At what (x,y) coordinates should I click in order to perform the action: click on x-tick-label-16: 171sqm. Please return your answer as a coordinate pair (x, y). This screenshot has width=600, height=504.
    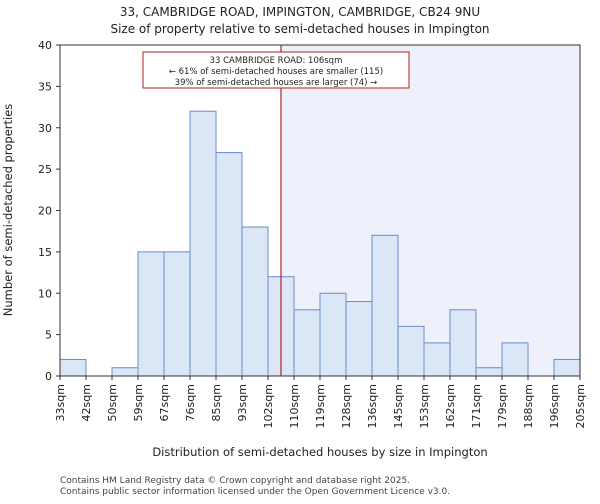
    Looking at the image, I should click on (476, 406).